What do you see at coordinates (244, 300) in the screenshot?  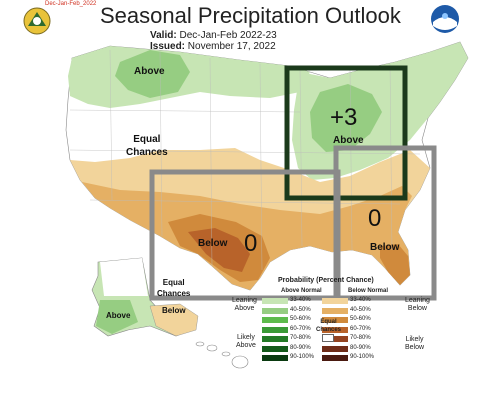 I see `legend-leaning-above-line1: Leaning` at bounding box center [244, 300].